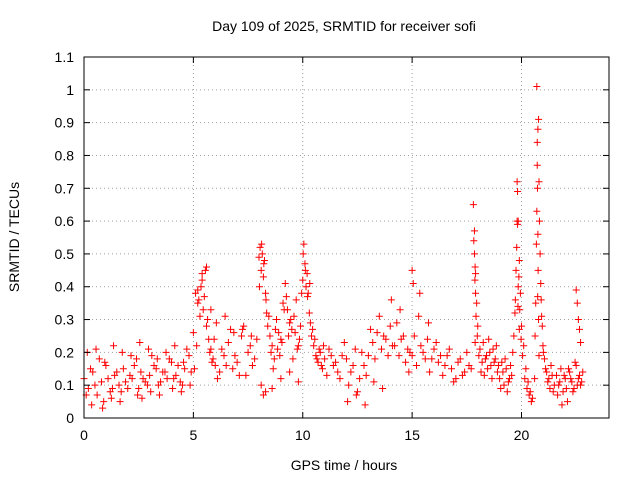 This screenshot has height=480, width=640. I want to click on y-axis-label: SRMTID / TECUs, so click(14, 237).